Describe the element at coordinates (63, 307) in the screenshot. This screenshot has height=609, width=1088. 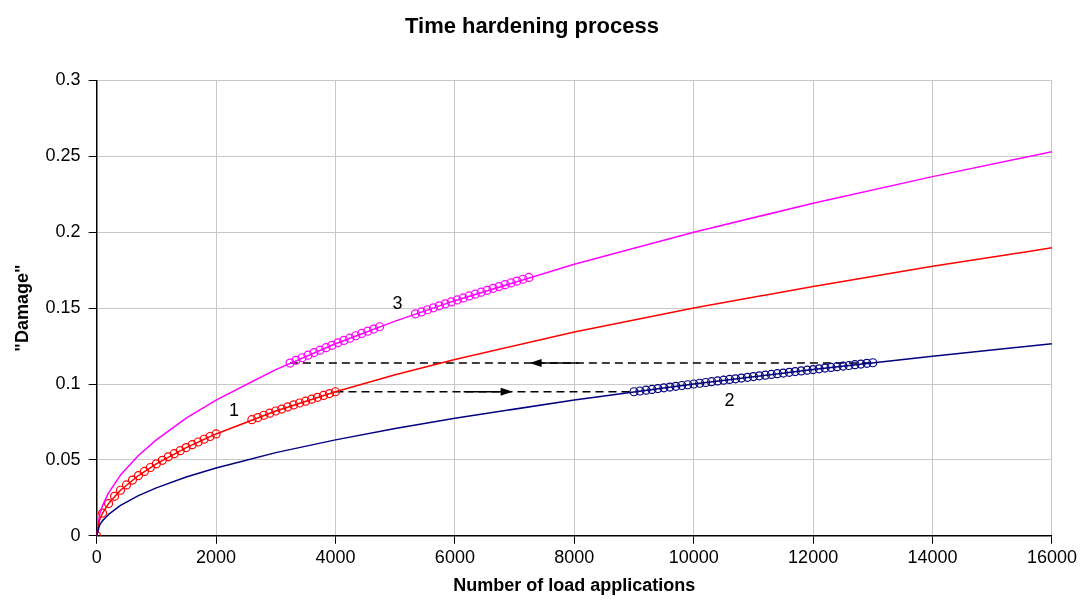
I see `y-tick-label: 0.15` at that location.